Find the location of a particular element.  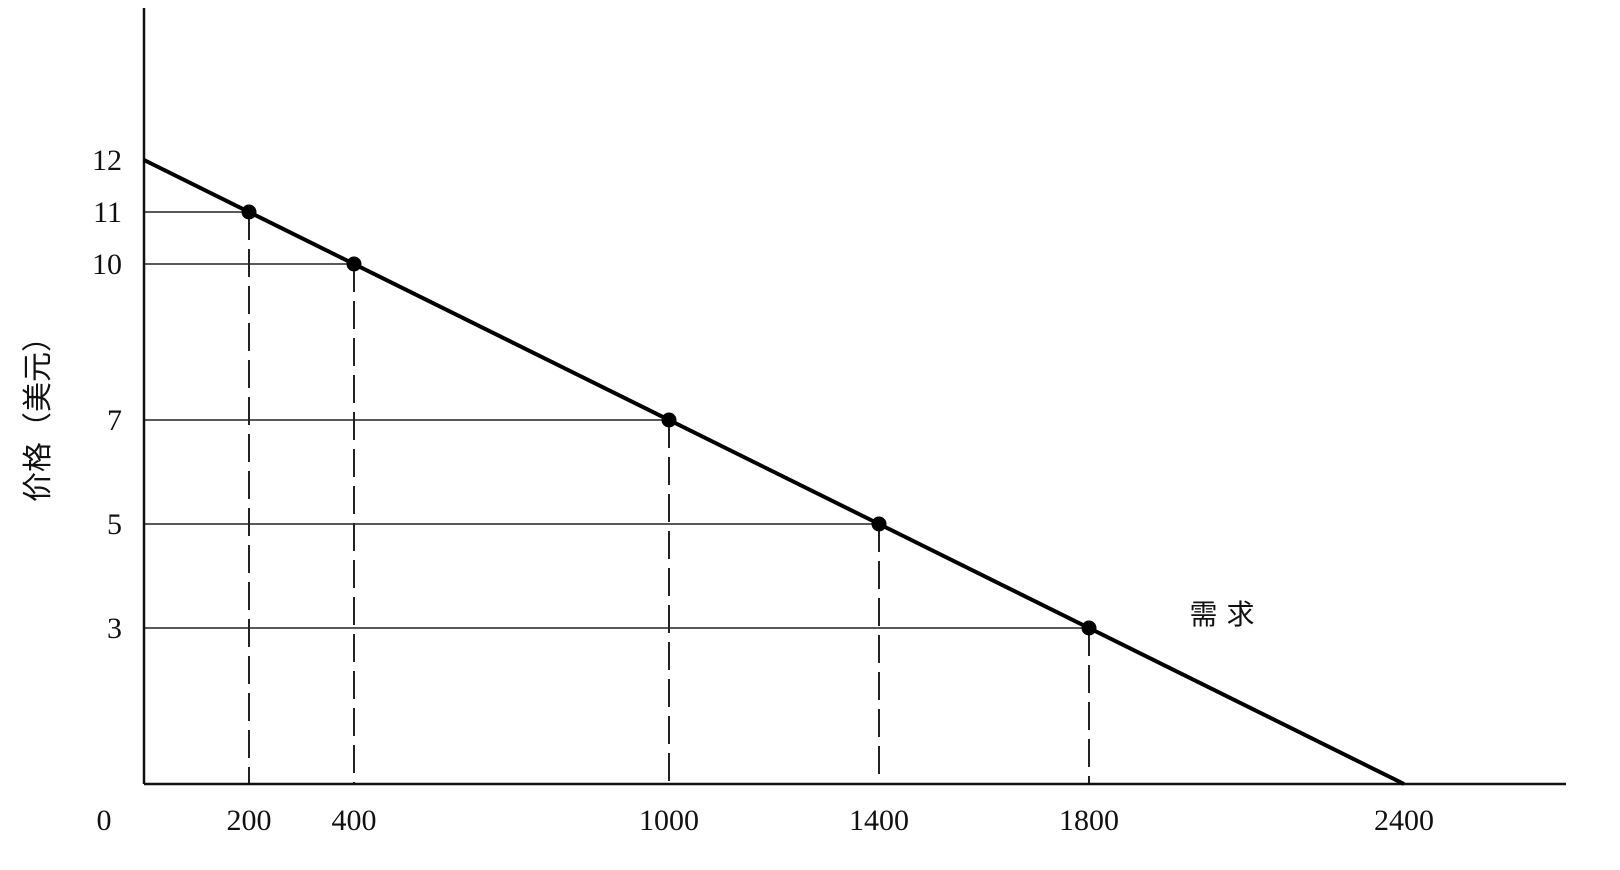

x-tick-label-1: 200 is located at coordinates (249, 820).